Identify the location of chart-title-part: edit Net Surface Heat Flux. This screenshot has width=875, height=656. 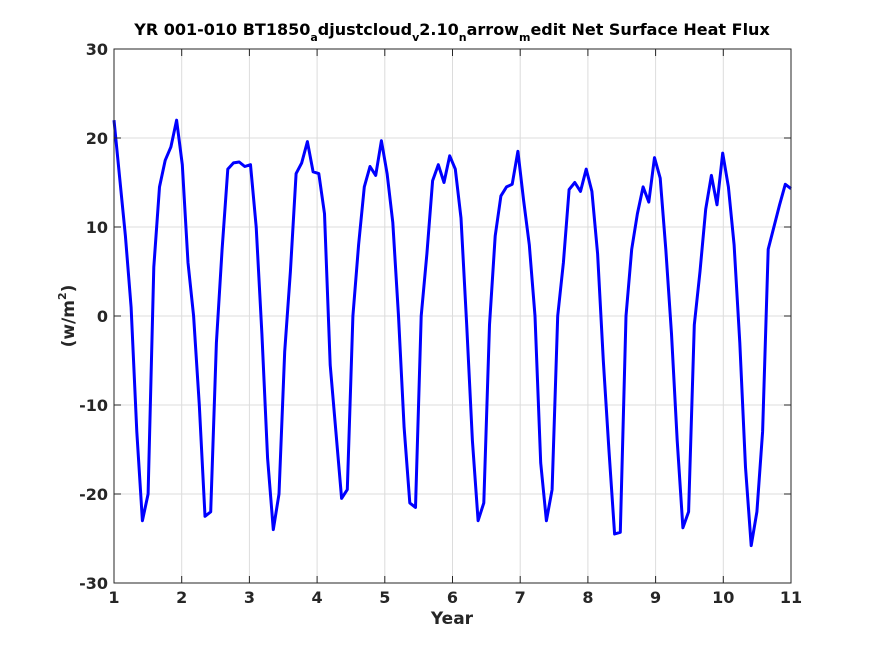
(650, 29).